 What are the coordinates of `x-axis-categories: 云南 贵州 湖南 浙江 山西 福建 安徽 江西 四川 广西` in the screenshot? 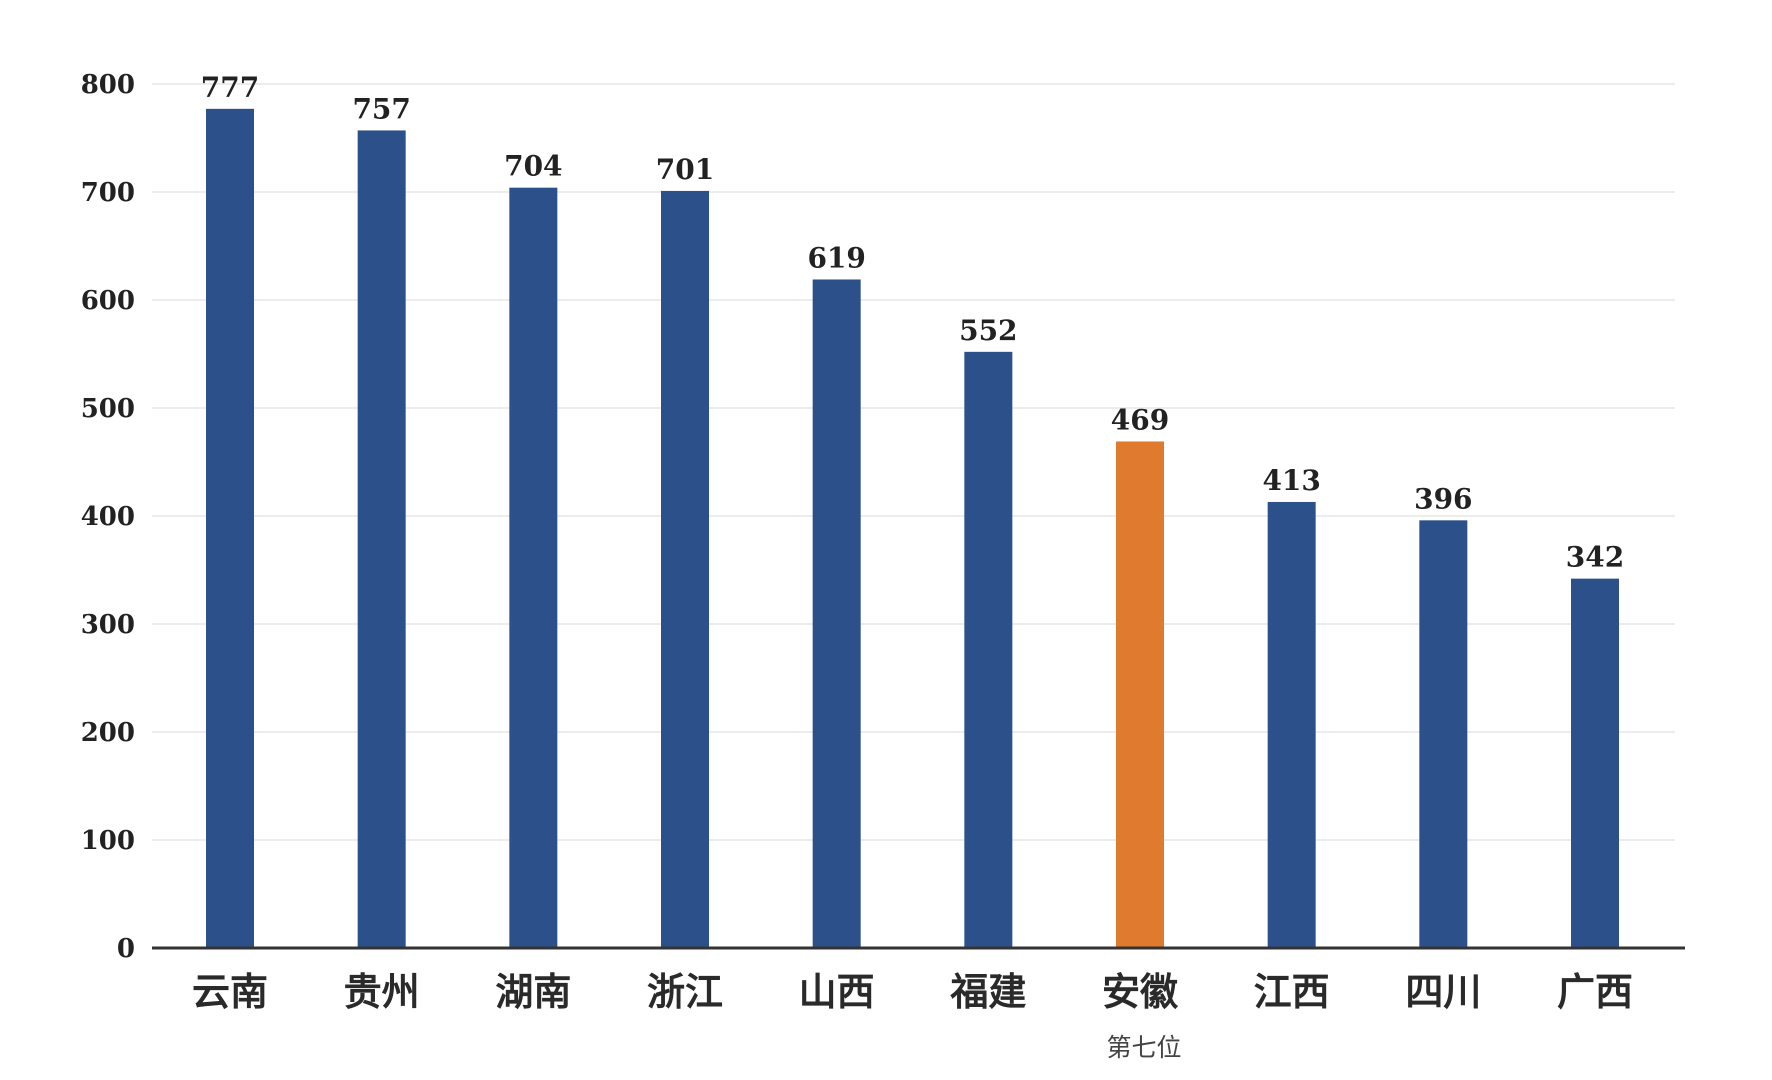 It's located at (912, 992).